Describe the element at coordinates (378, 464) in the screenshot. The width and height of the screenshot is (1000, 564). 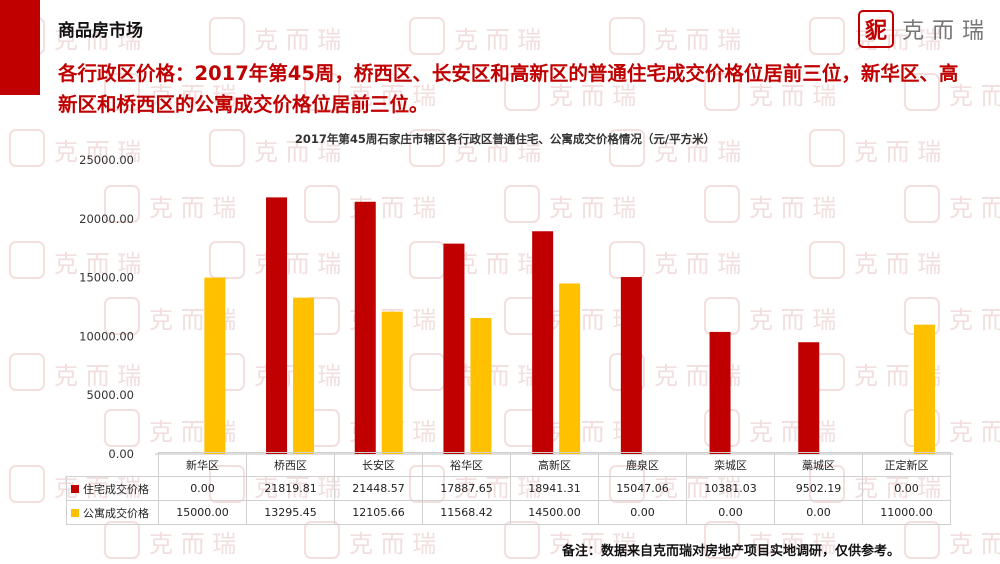
I see `x-category-label: 长安区` at that location.